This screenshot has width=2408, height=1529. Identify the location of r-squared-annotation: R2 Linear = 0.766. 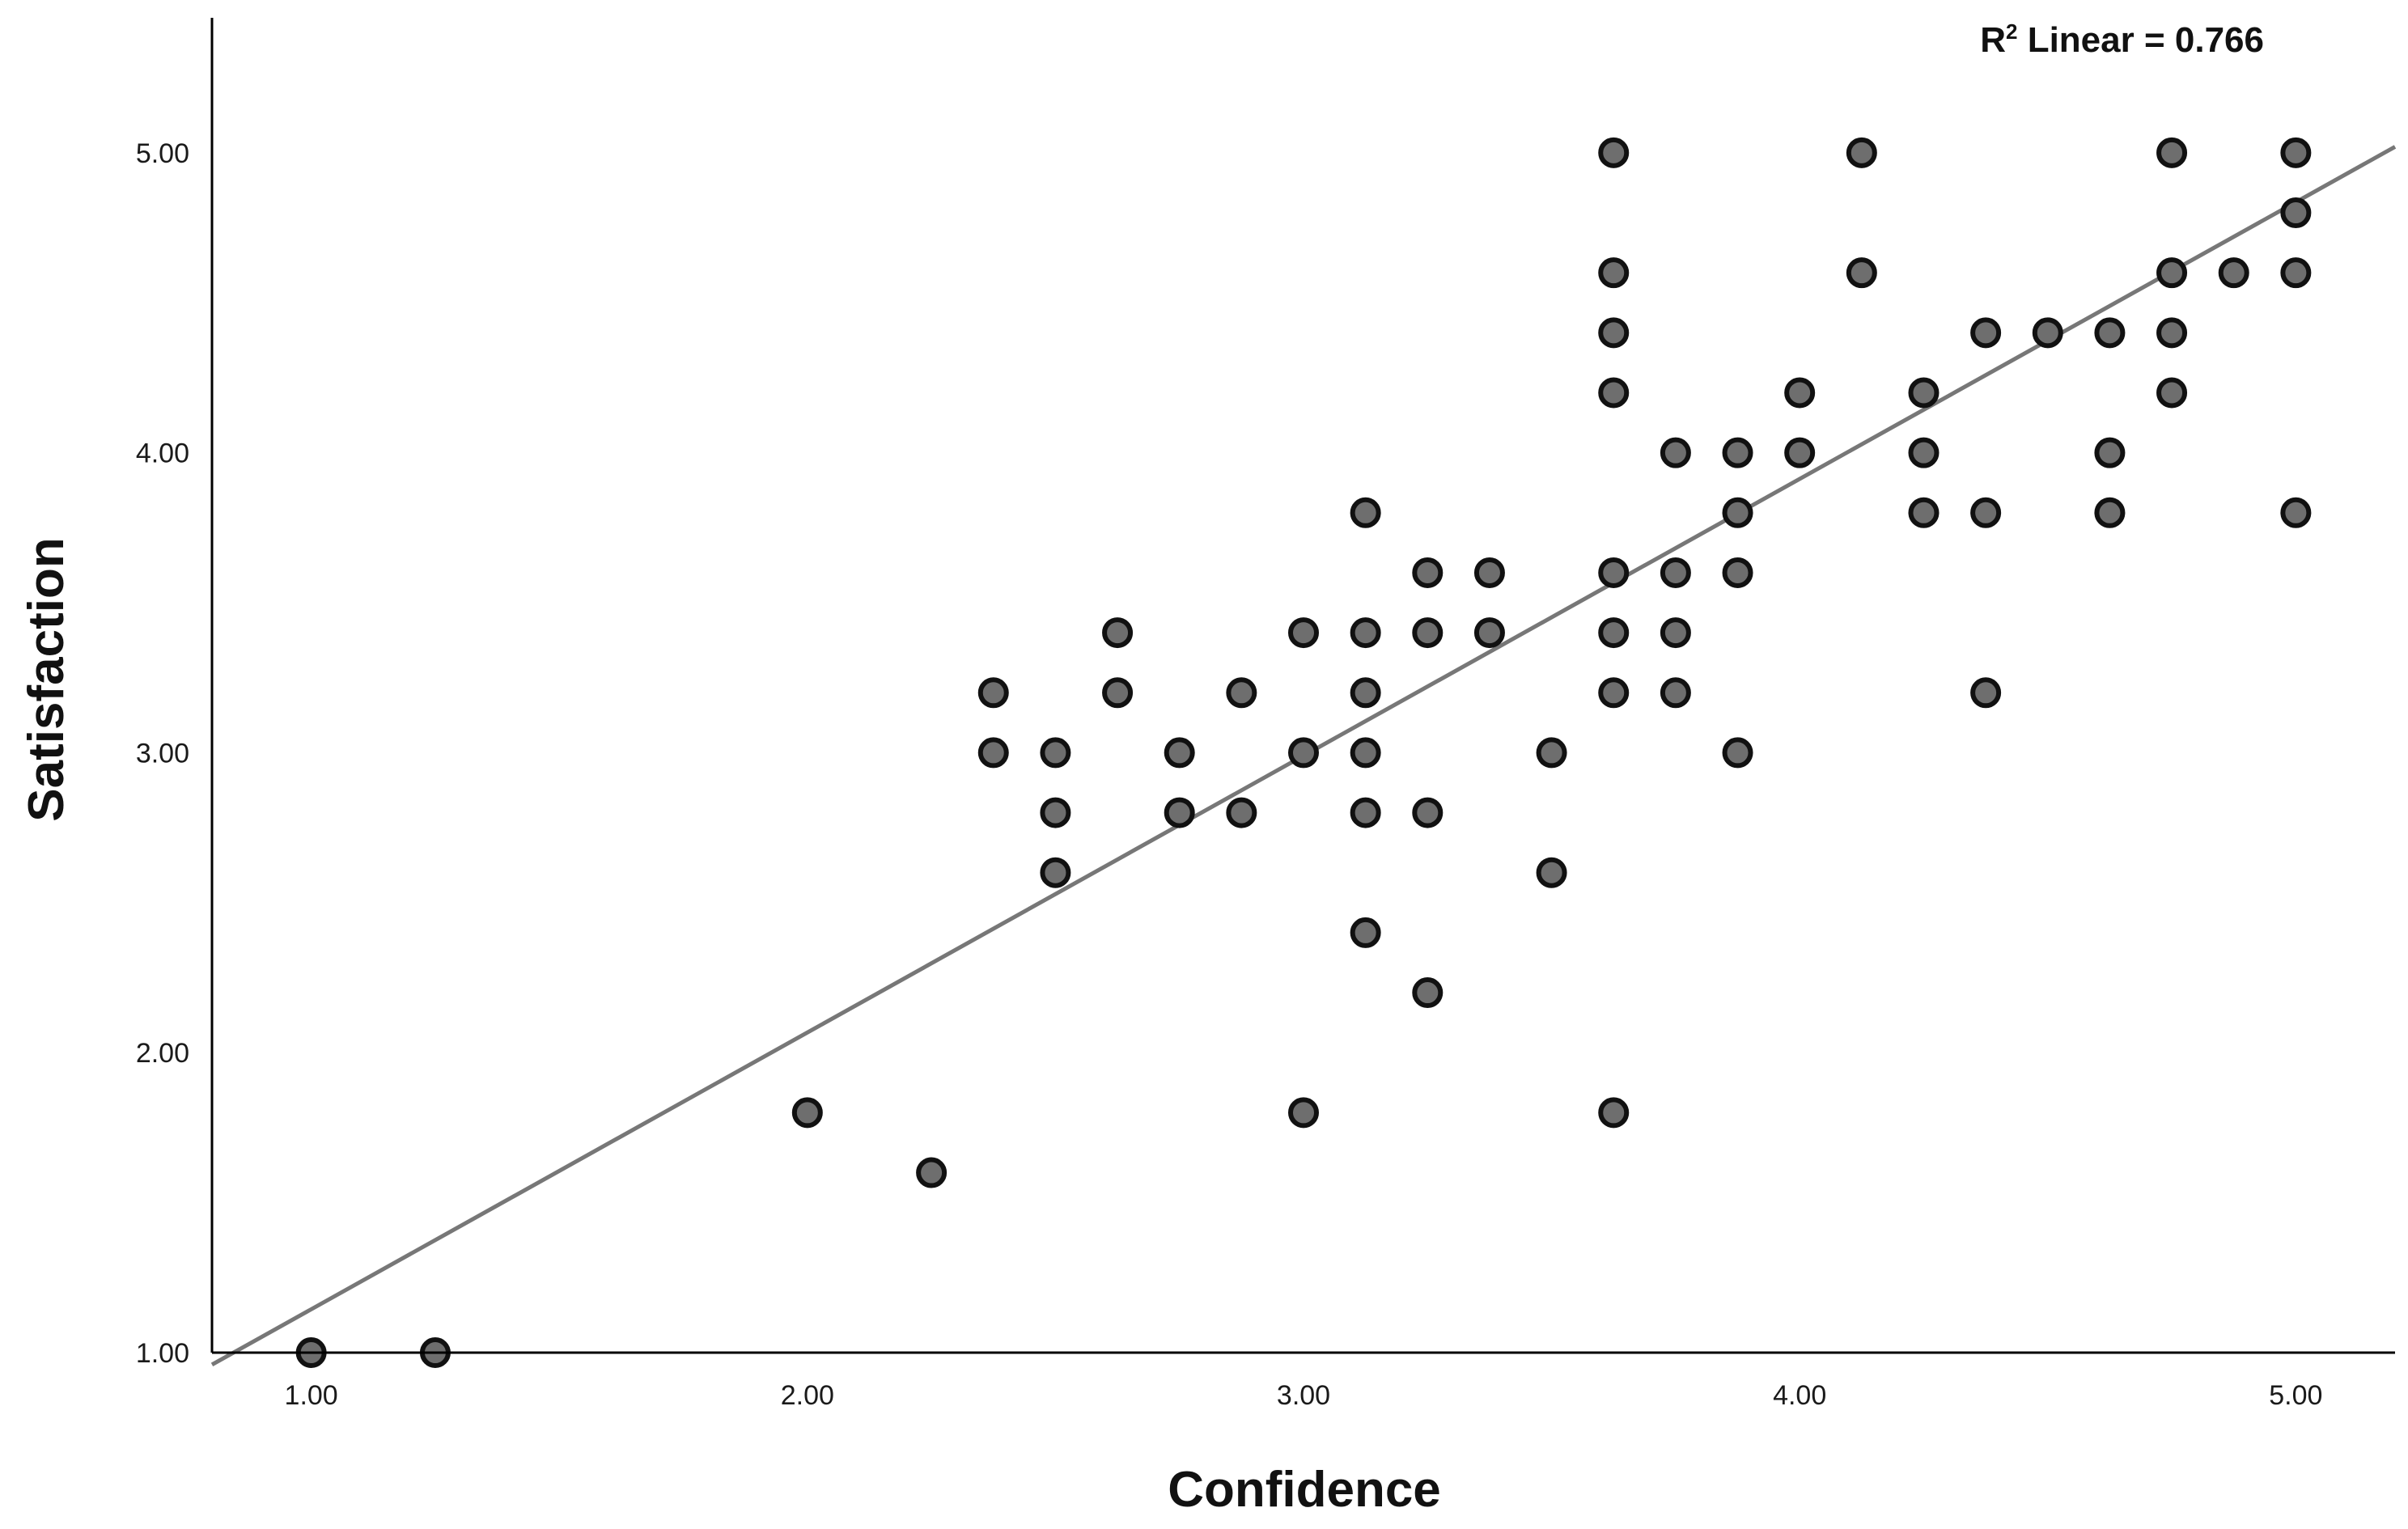
(2122, 40).